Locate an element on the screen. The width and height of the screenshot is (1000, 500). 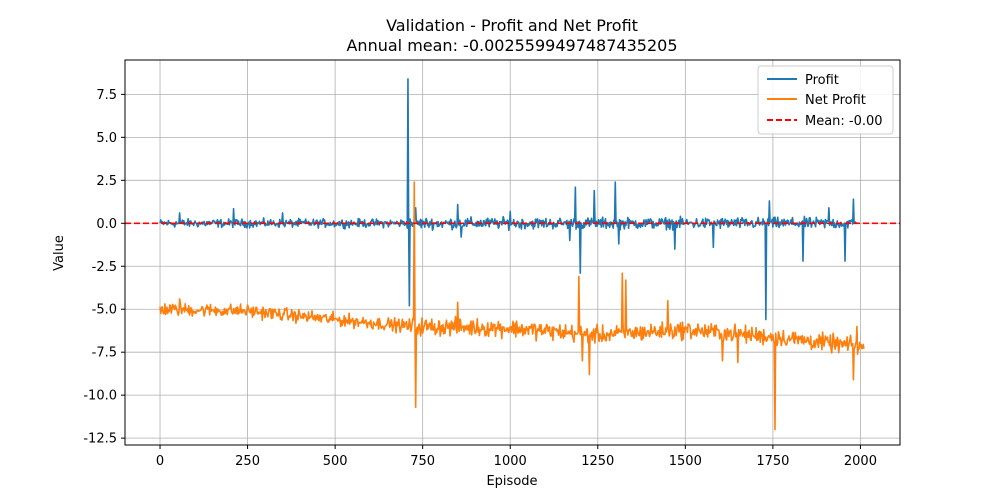
y-tick-label: -2.5 is located at coordinates (104, 267).